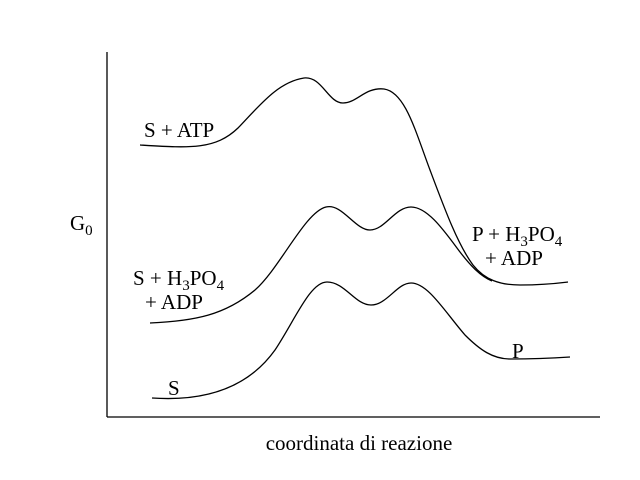  I want to click on label-p-h3po4-mid: PO, so click(541, 234).